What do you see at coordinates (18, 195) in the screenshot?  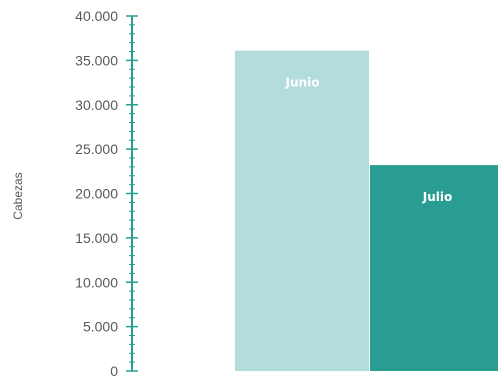 I see `y-axis-title: Cabezas` at bounding box center [18, 195].